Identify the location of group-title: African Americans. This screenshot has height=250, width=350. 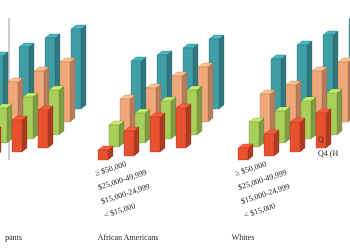
(128, 237).